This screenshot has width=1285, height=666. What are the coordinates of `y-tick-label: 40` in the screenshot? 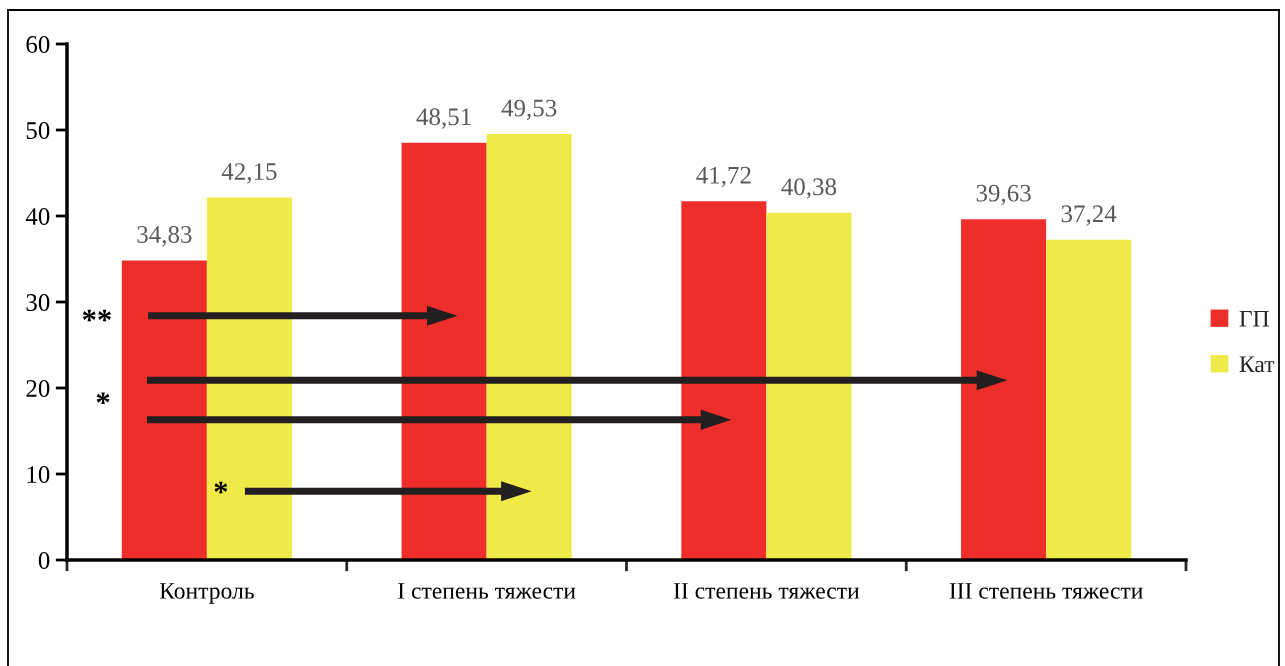 It's located at (37, 216).